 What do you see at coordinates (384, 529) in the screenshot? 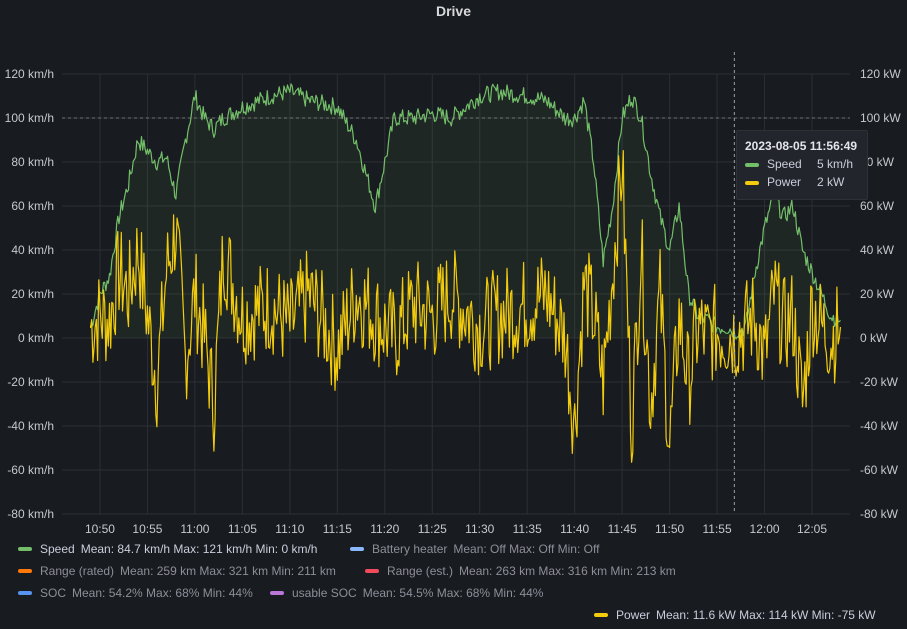
I see `x-tick: 11:20` at bounding box center [384, 529].